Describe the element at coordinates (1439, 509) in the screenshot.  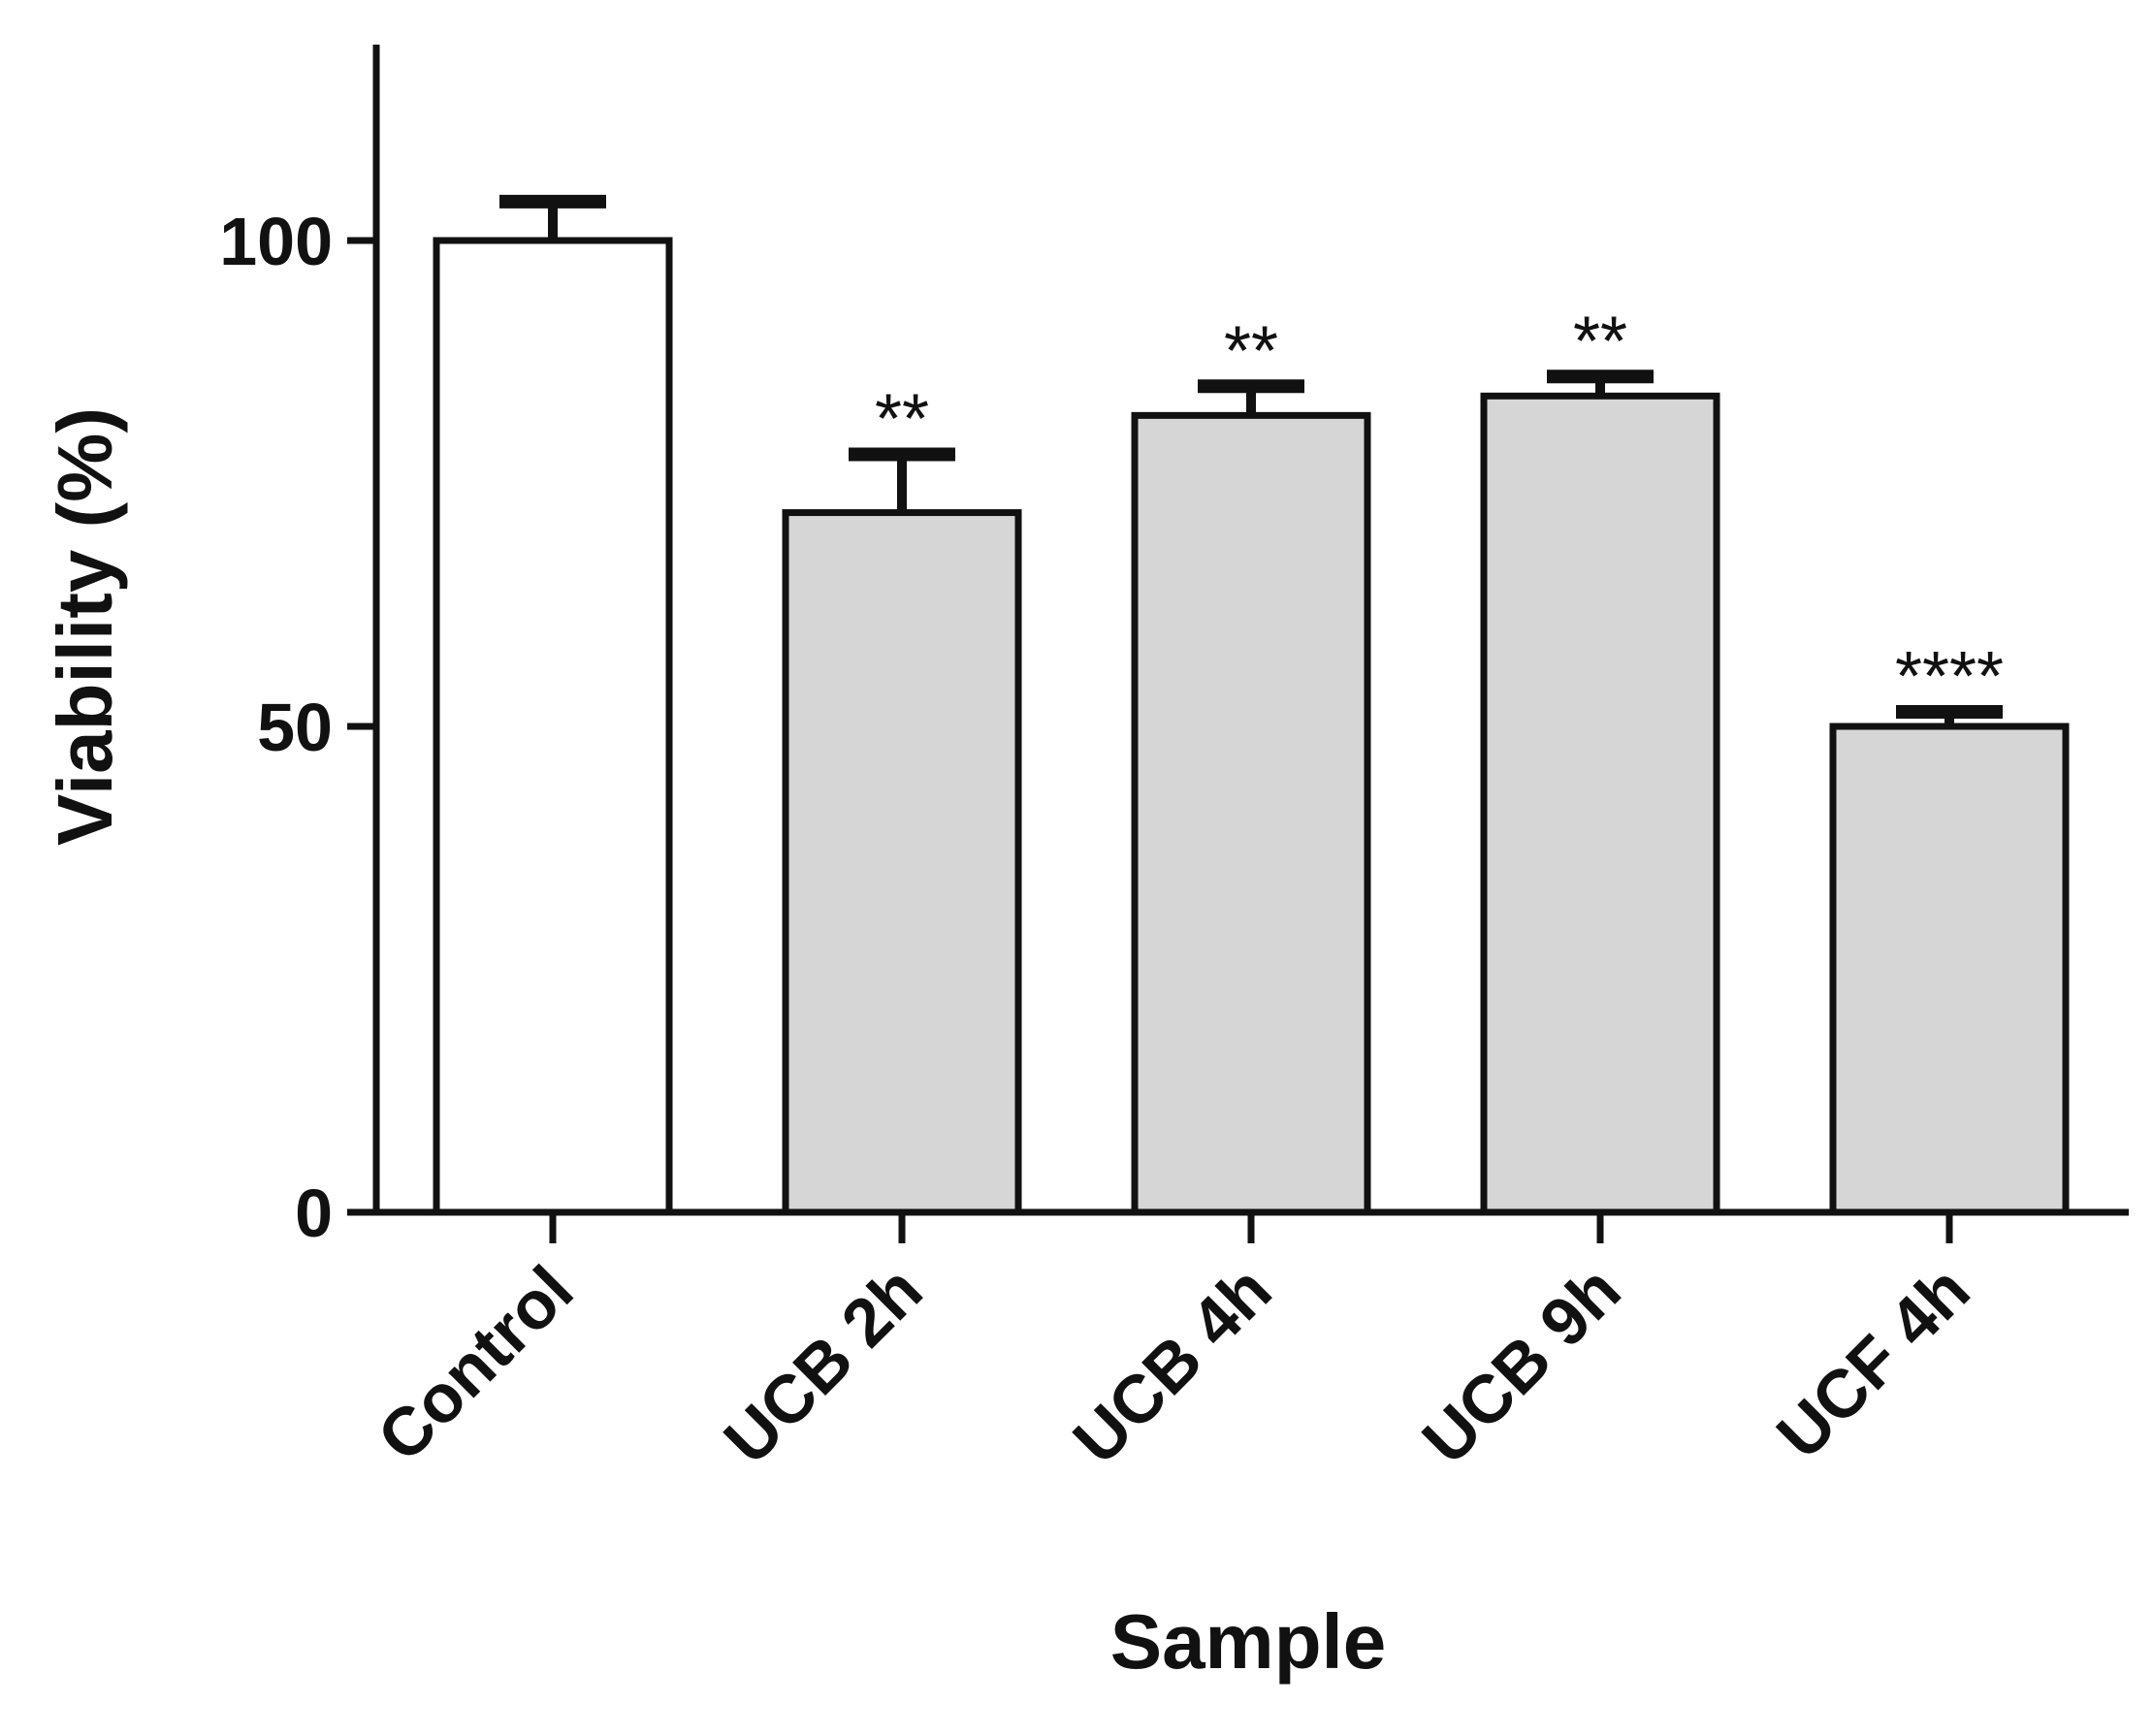
I see `significance-layer: **** ******` at that location.